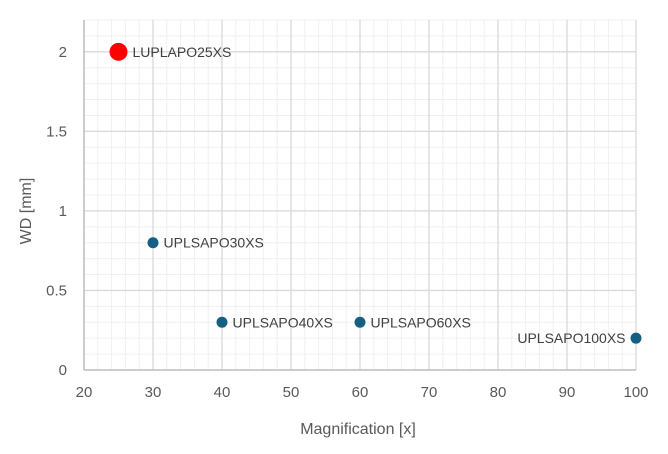  Describe the element at coordinates (498, 392) in the screenshot. I see `x-tick-label: 80` at that location.